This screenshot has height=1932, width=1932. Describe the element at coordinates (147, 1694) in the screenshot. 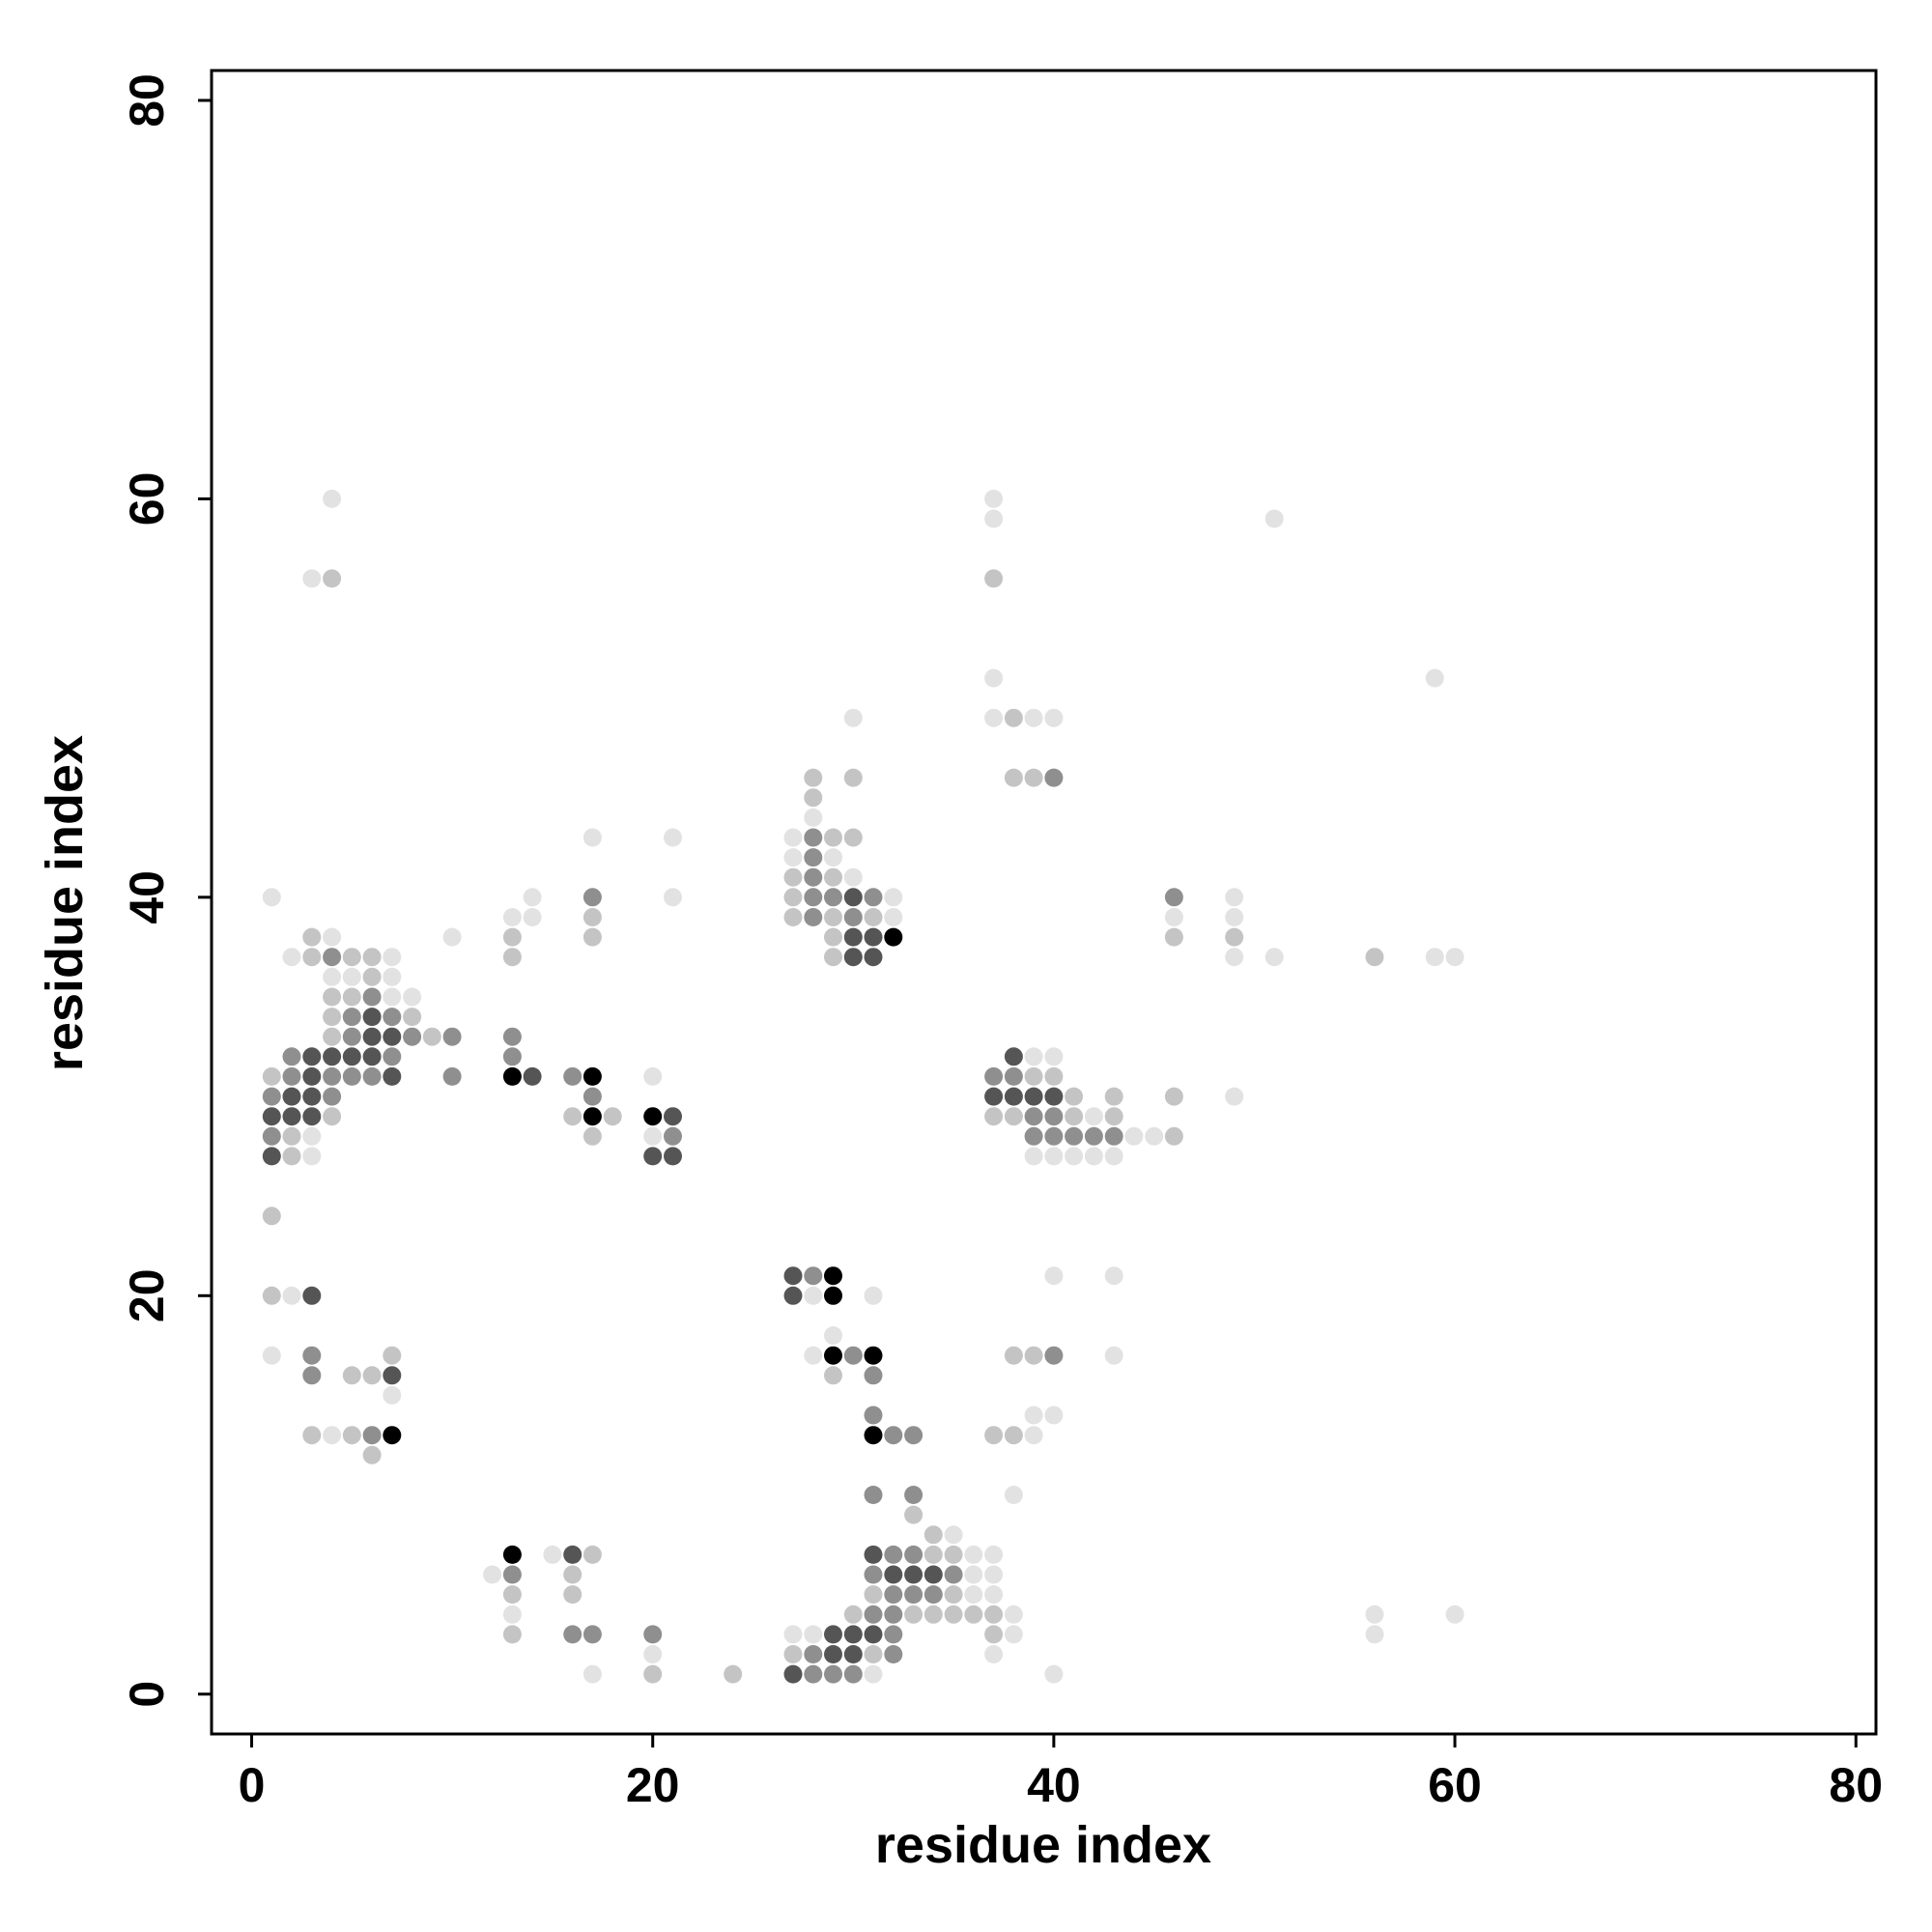

I see `y-tick-label: 0` at that location.